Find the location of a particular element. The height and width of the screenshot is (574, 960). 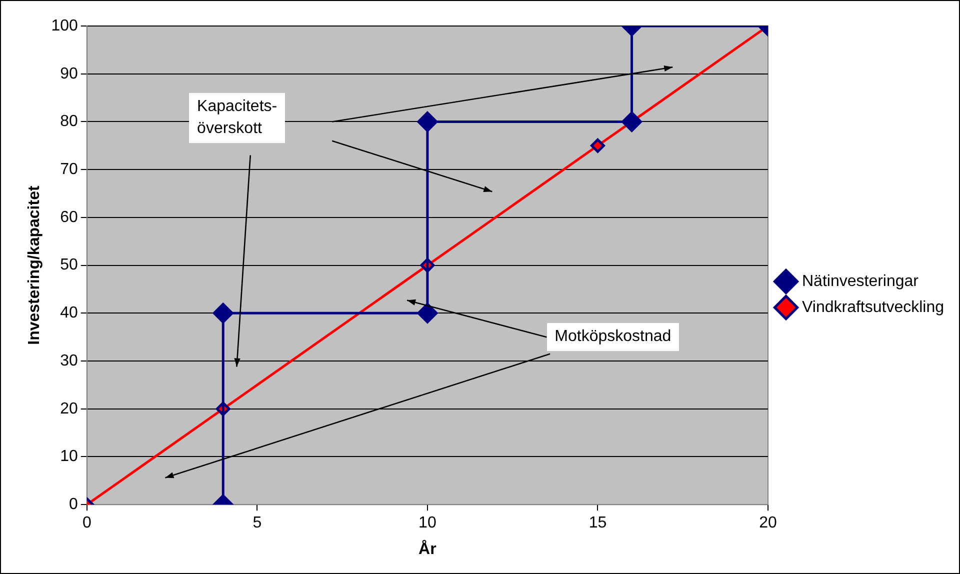

y-tick-label: 20 is located at coordinates (69, 409).